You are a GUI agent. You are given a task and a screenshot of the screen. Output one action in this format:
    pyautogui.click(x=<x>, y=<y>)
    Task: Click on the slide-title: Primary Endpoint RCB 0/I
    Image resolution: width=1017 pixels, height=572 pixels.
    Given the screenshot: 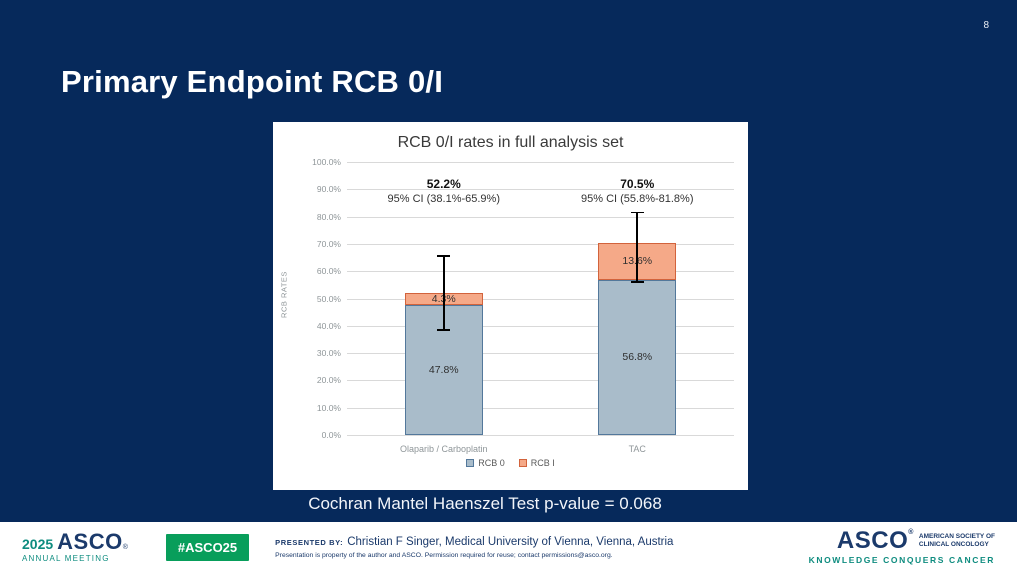 What is the action you would take?
    pyautogui.click(x=252, y=81)
    